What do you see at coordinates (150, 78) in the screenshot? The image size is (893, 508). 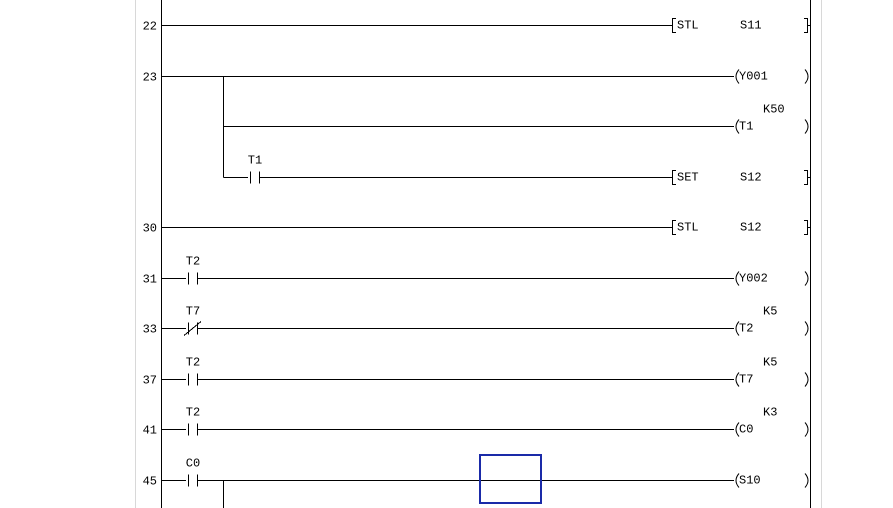 I see `step-number: 23` at bounding box center [150, 78].